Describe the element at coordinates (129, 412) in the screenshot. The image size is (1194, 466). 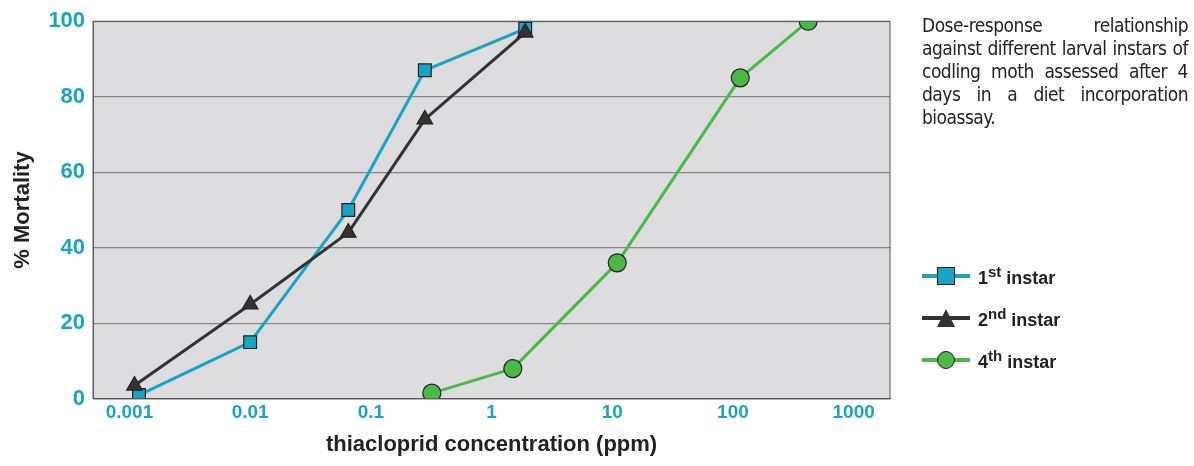
I see `x-tick-label: 0.001` at that location.